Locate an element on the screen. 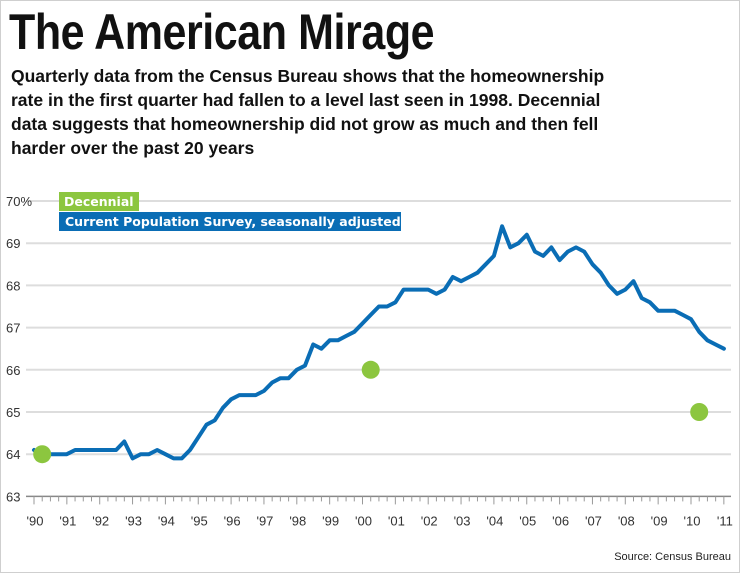  x-tick-label: '10 is located at coordinates (692, 520).